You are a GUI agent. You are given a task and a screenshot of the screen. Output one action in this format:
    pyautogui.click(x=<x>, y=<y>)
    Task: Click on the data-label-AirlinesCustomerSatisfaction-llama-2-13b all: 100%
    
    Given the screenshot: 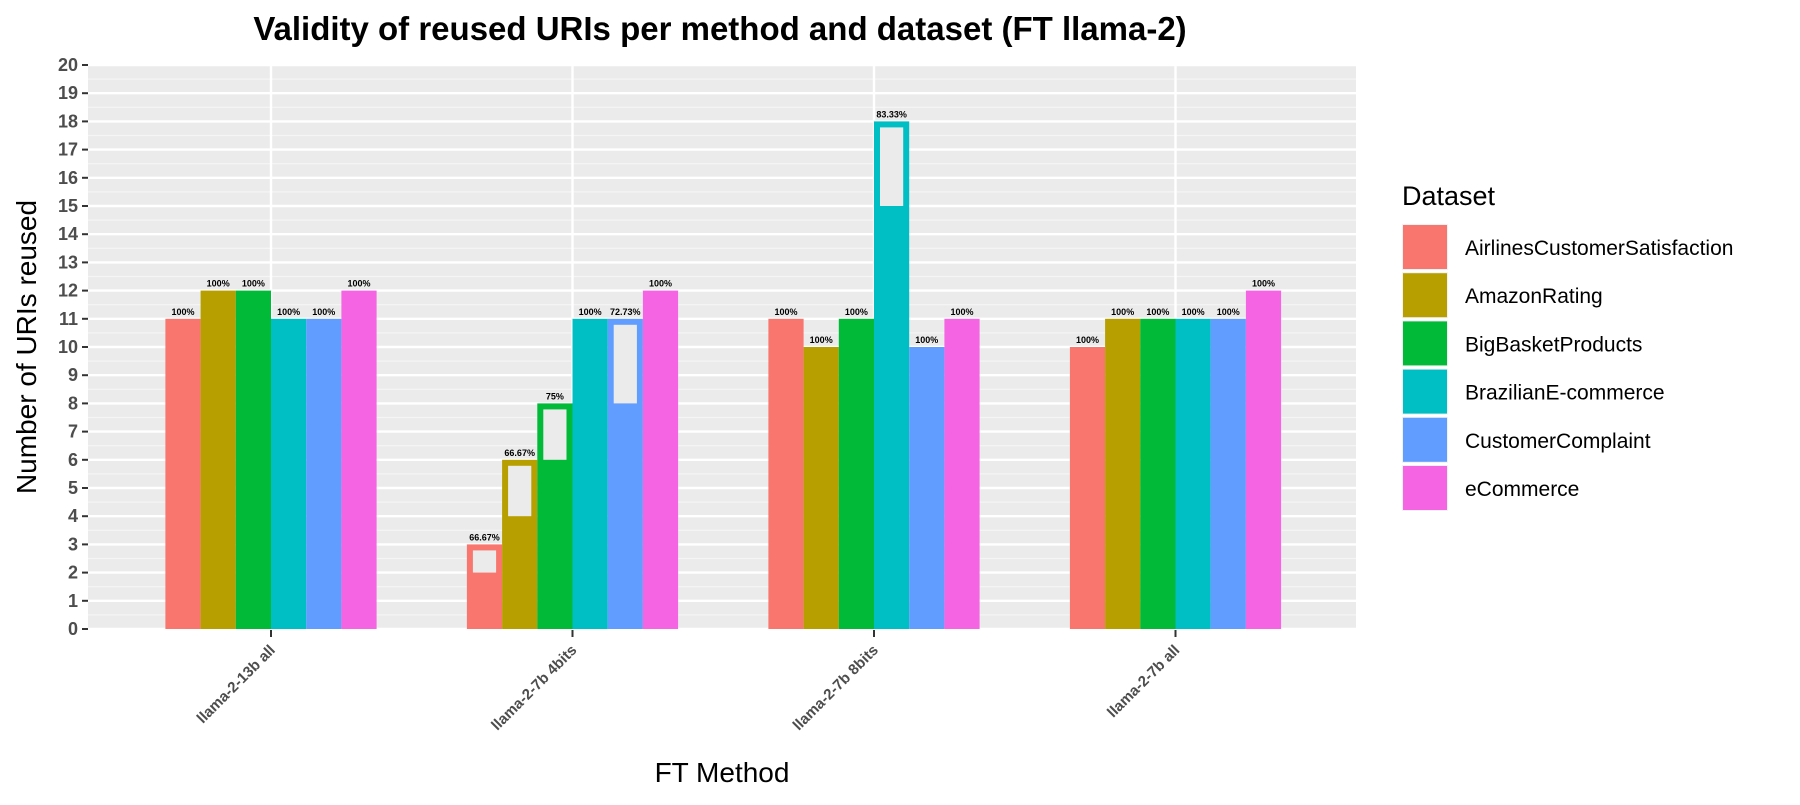 What is the action you would take?
    pyautogui.click(x=182, y=312)
    